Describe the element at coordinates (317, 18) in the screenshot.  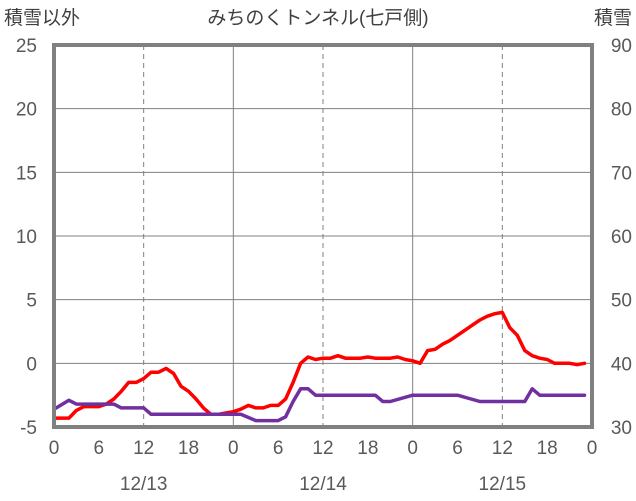
I see `chart-title: みちのくトンネル(七戸側)` at that location.